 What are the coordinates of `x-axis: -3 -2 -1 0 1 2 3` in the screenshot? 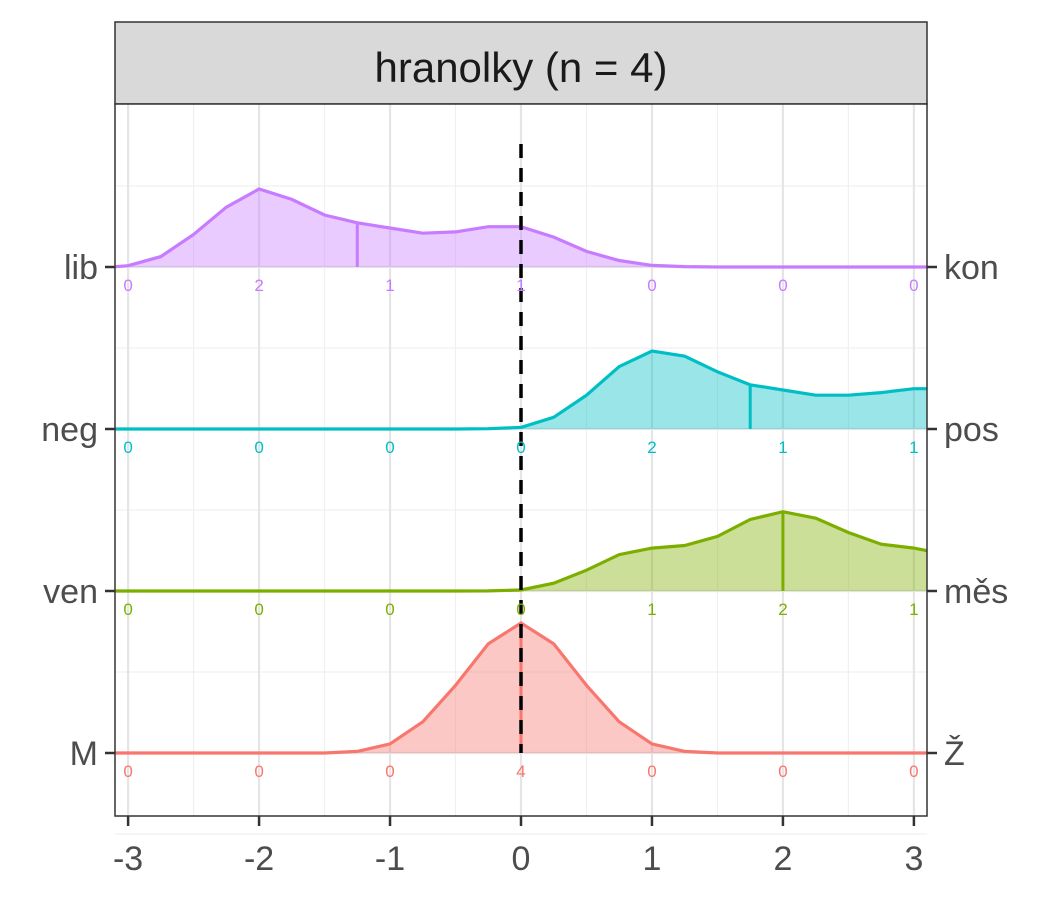 It's located at (518, 847).